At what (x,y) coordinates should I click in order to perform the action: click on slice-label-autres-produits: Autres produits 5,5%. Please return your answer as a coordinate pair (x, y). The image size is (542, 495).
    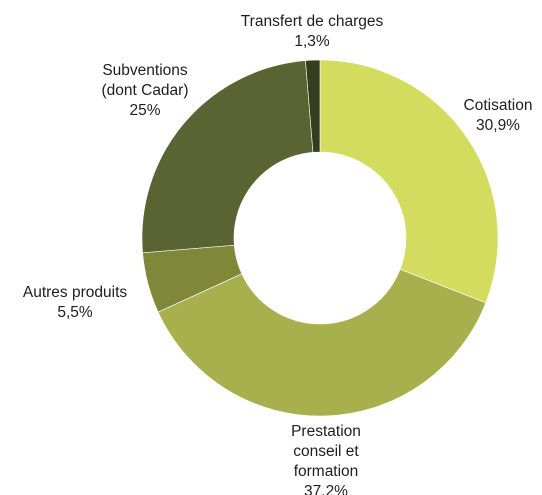
    Looking at the image, I should click on (75, 302).